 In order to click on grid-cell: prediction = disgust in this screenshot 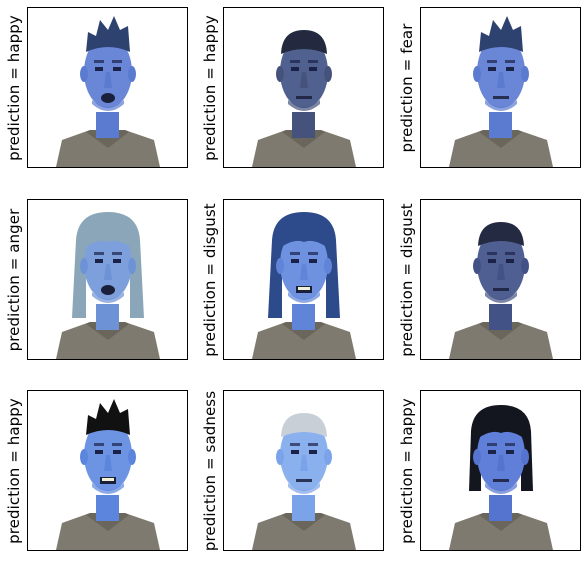, I will do `click(488, 280)`.